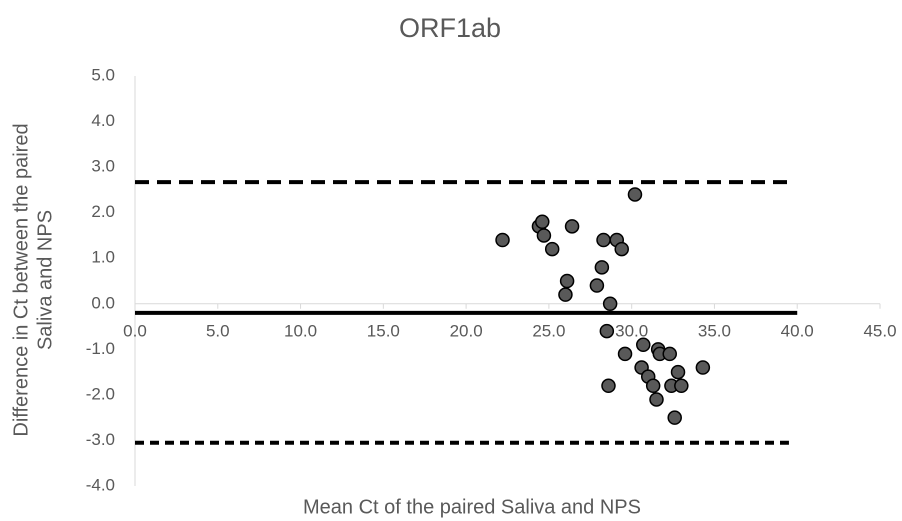 The image size is (902, 521). Describe the element at coordinates (714, 330) in the screenshot. I see `x-tick-label: 35.0` at that location.